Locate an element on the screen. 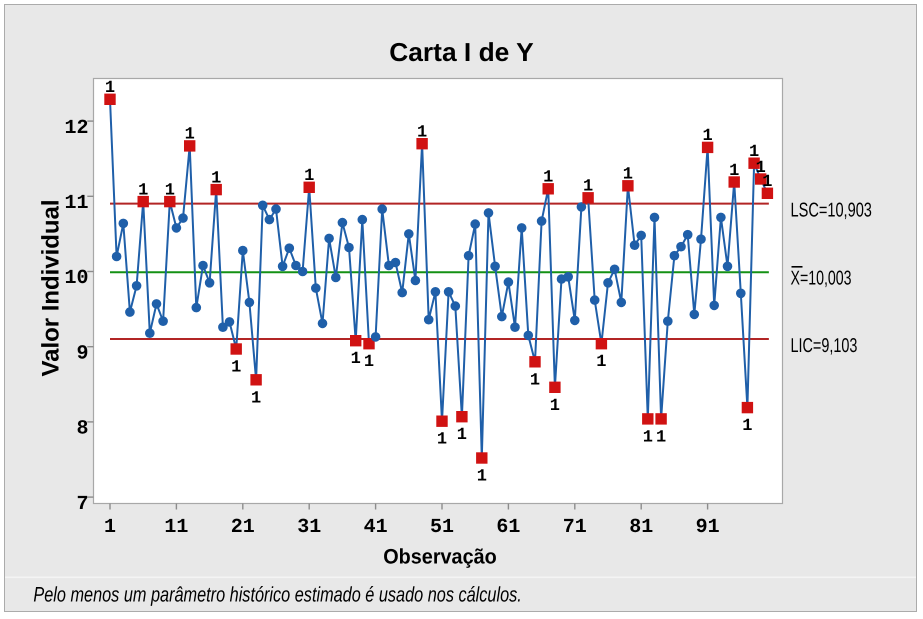 The width and height of the screenshot is (923, 619). svg-text: 81 is located at coordinates (641, 527).